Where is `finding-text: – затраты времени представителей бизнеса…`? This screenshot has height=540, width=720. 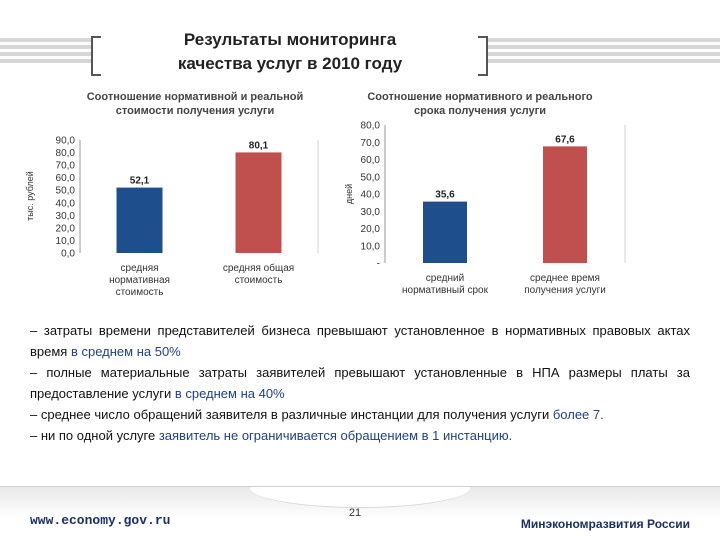
finding-text: – затраты времени представителей бизнеса… is located at coordinates (360, 341).